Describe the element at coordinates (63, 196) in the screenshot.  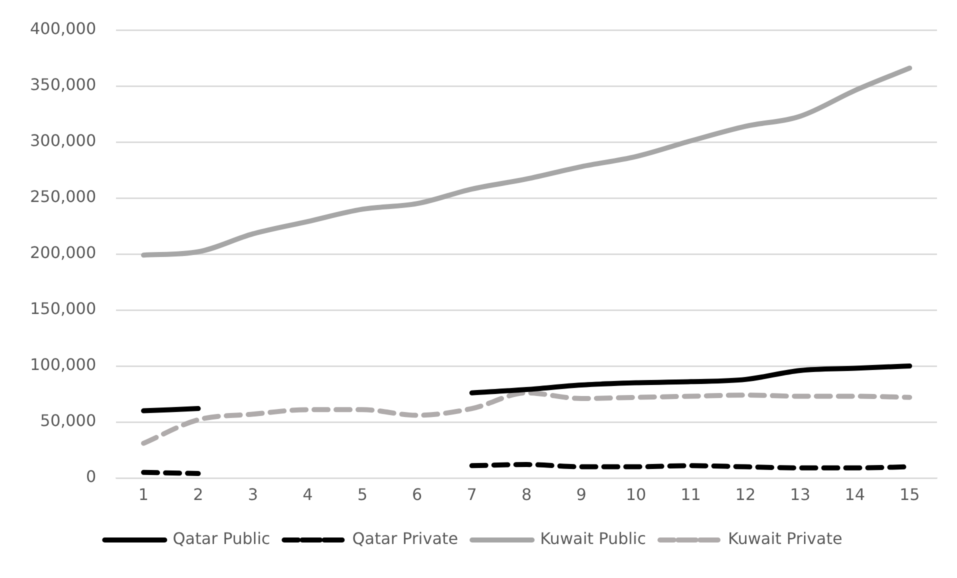
I see `y-tick-label: 250,000` at that location.